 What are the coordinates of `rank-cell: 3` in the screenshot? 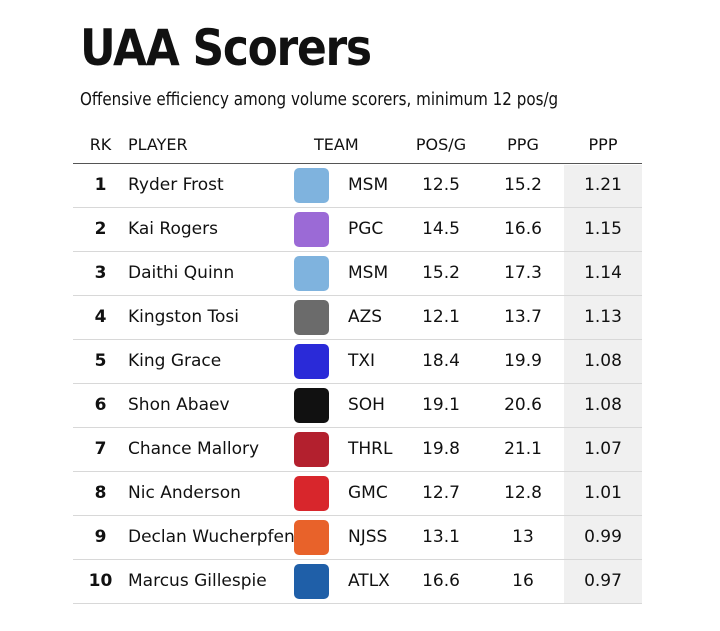 It's located at (100, 273).